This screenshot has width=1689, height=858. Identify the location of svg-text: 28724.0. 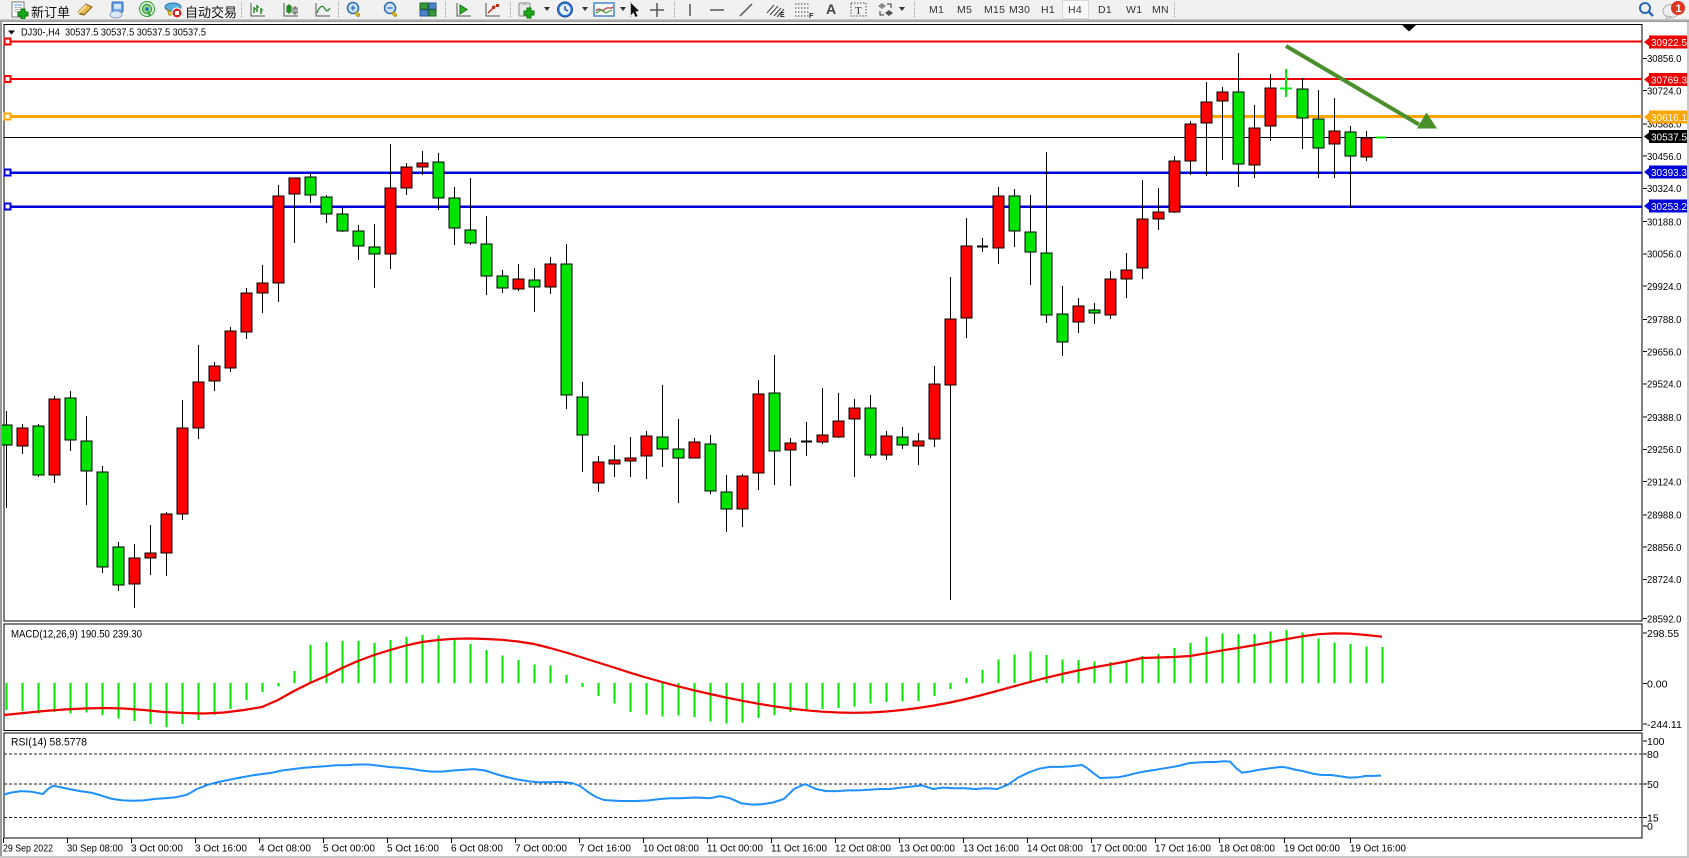
(1664, 580).